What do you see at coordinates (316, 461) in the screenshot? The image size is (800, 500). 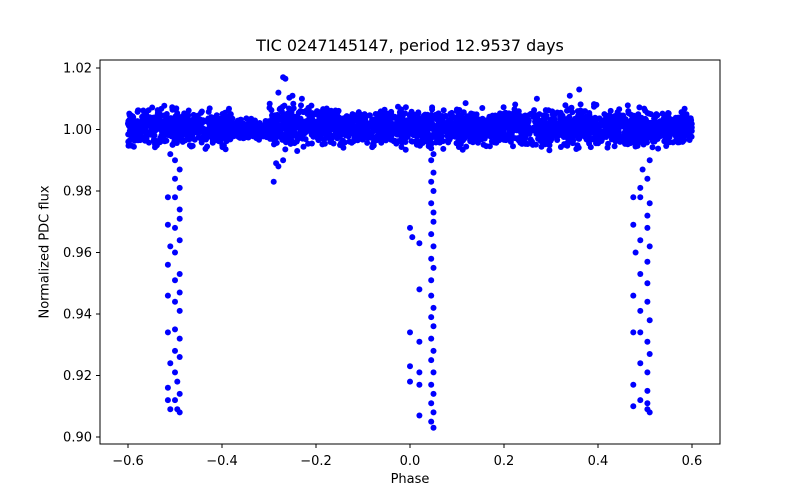 I see `svg-text: −0.2` at bounding box center [316, 461].